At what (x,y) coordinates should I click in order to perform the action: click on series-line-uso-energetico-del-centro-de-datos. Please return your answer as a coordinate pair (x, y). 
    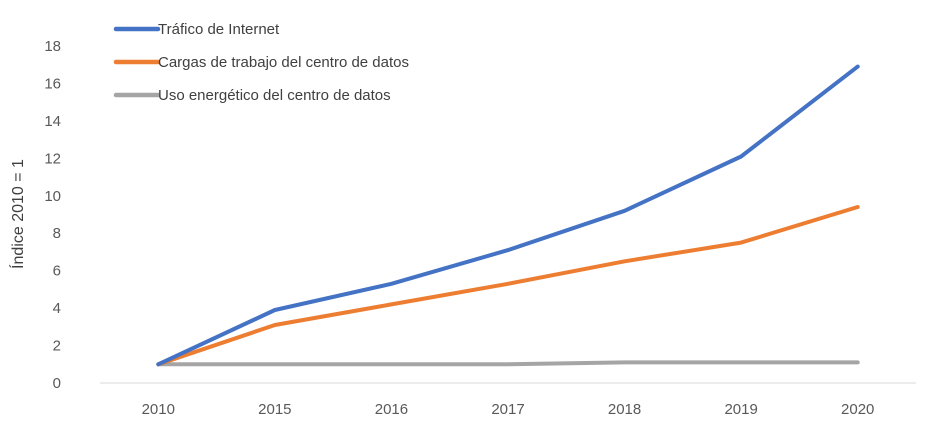
    Looking at the image, I should click on (508, 363).